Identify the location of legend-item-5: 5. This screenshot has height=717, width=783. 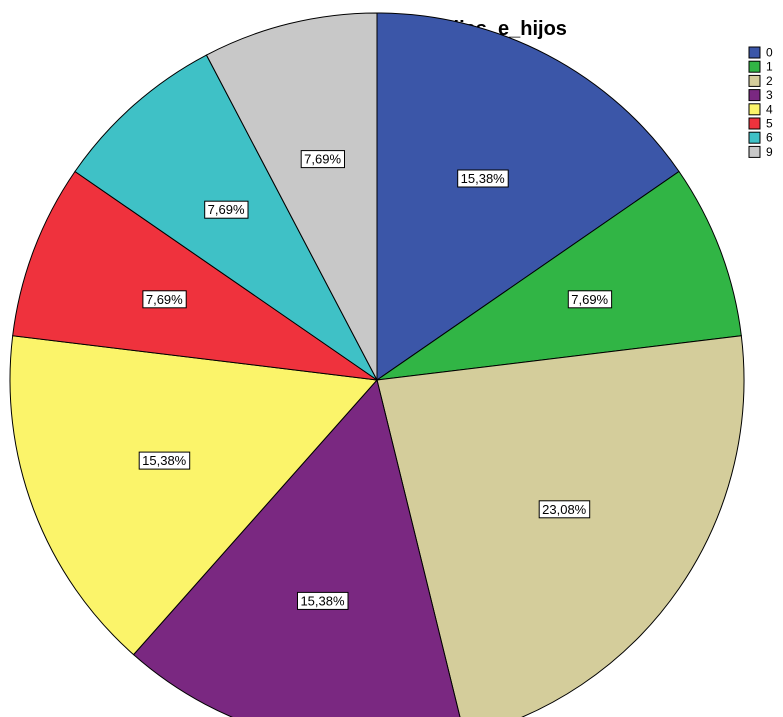
(760, 124).